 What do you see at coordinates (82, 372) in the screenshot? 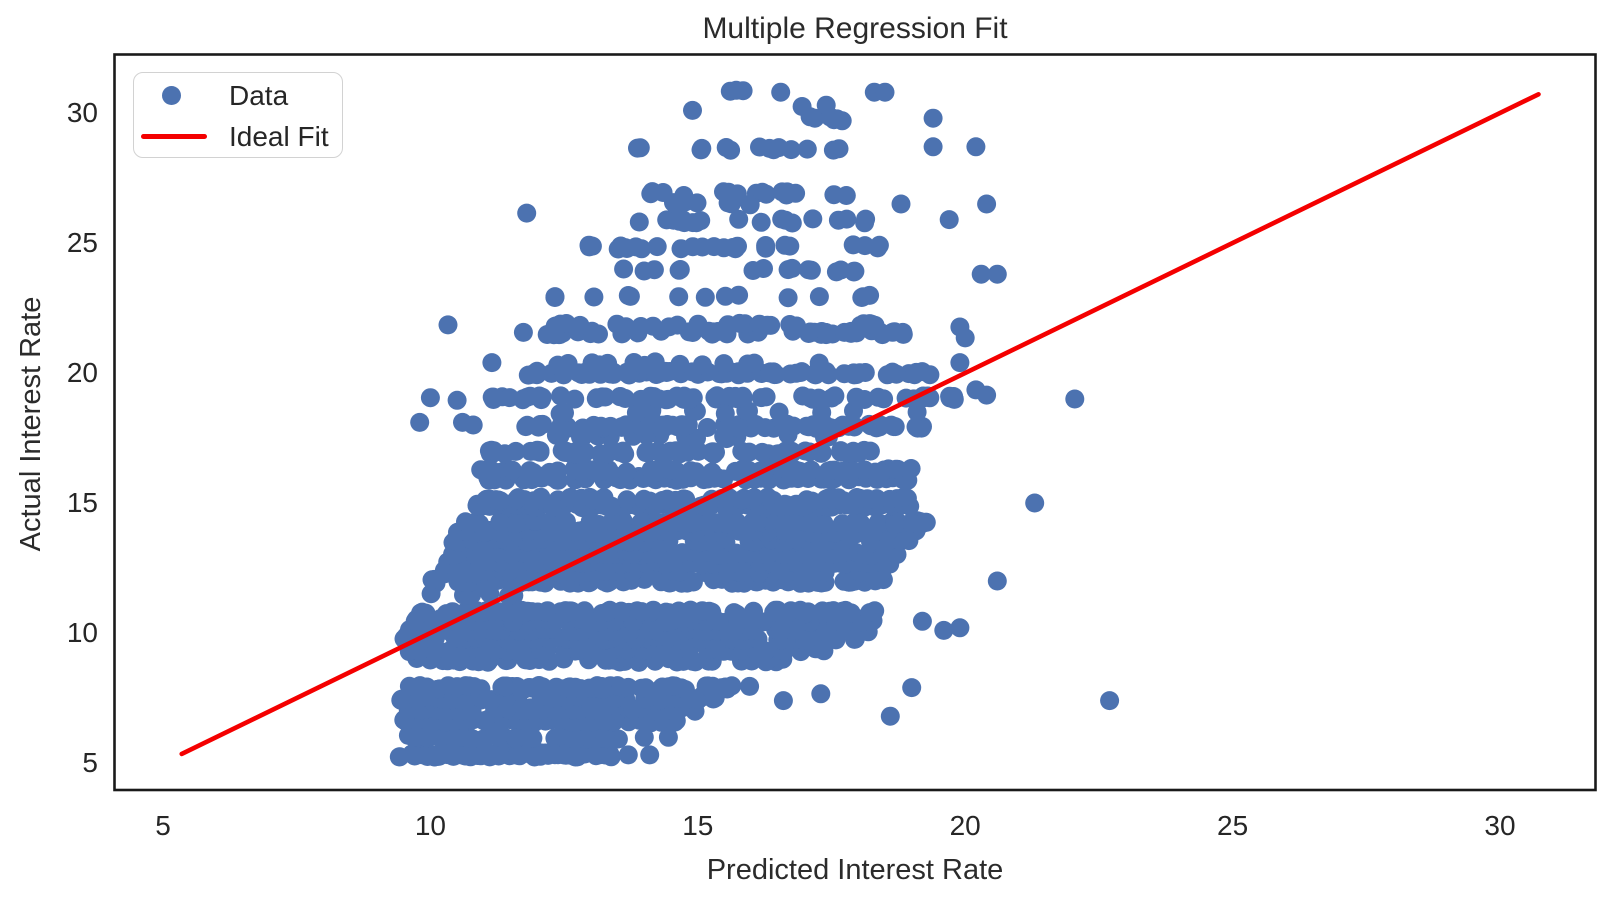
I see `y-tick-label: 20` at bounding box center [82, 372].